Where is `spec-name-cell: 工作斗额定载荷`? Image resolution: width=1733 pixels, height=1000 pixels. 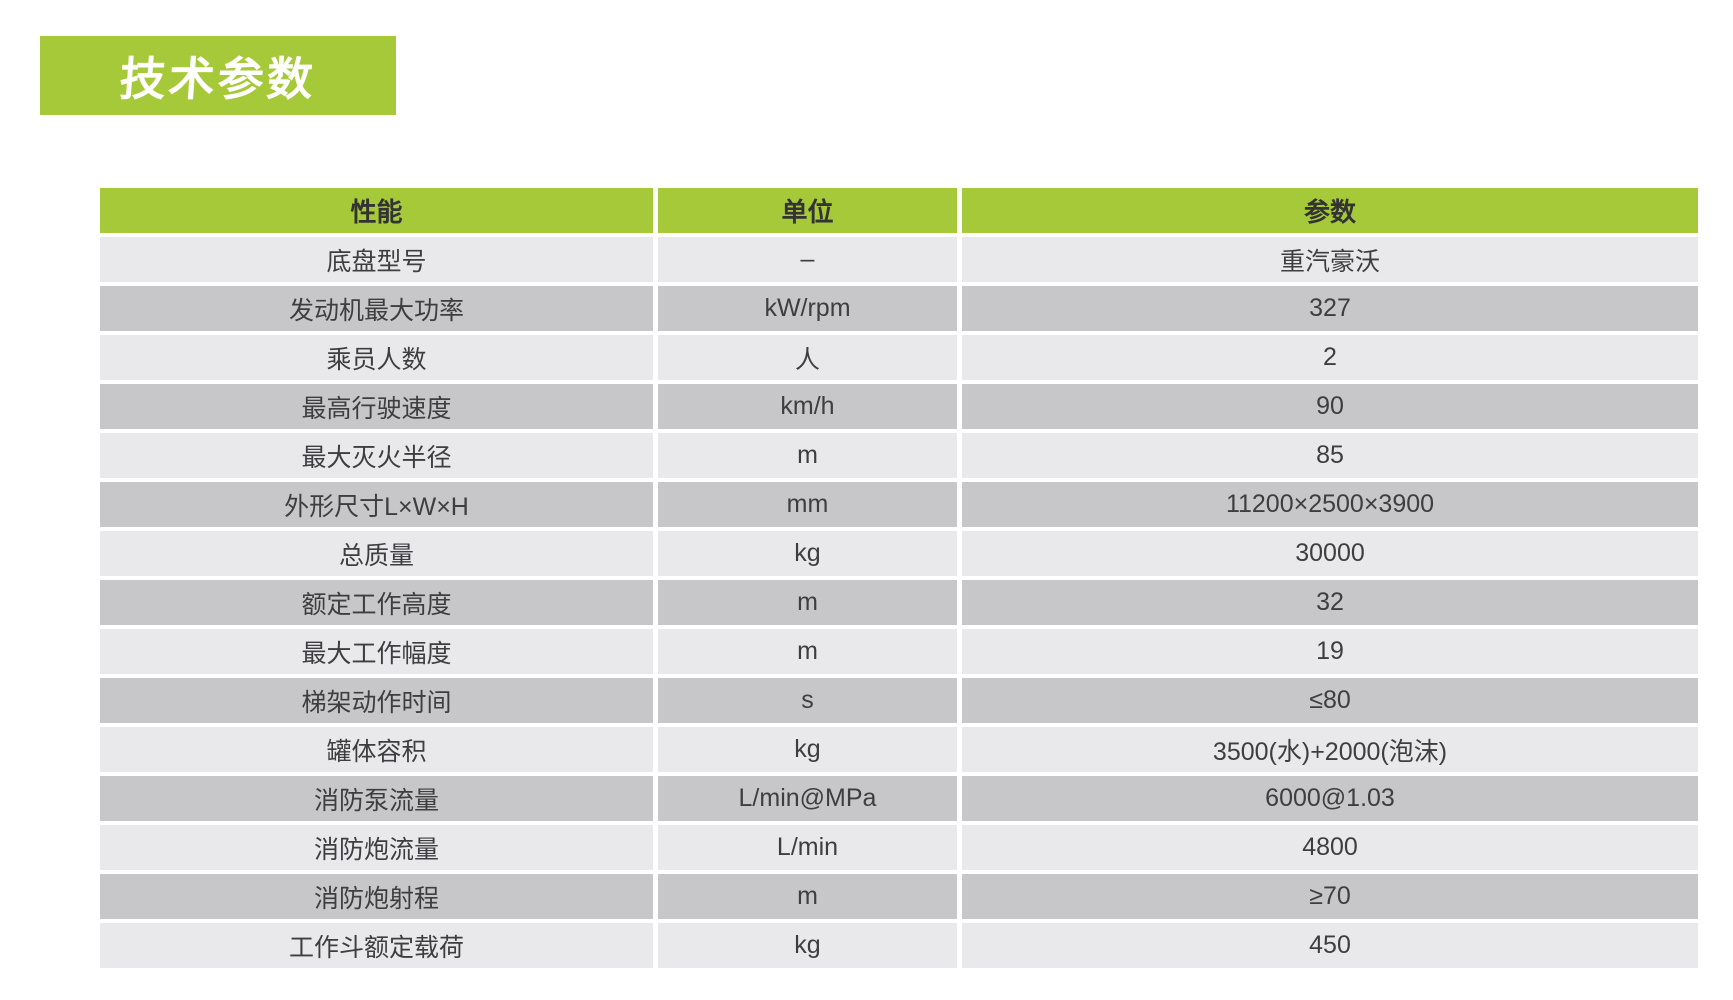 spec-name-cell: 工作斗额定载荷 is located at coordinates (376, 945).